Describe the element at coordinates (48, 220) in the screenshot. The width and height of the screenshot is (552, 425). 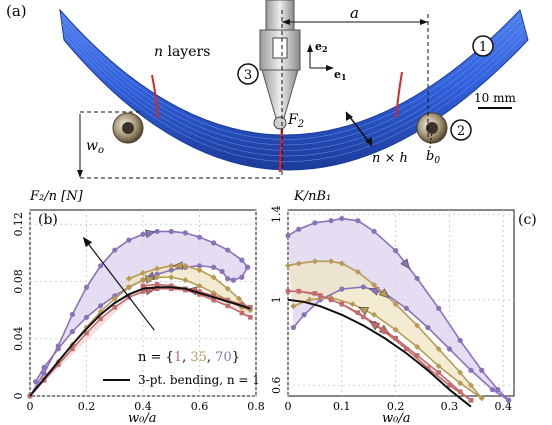
I see `panel-b-label: (b)` at that location.